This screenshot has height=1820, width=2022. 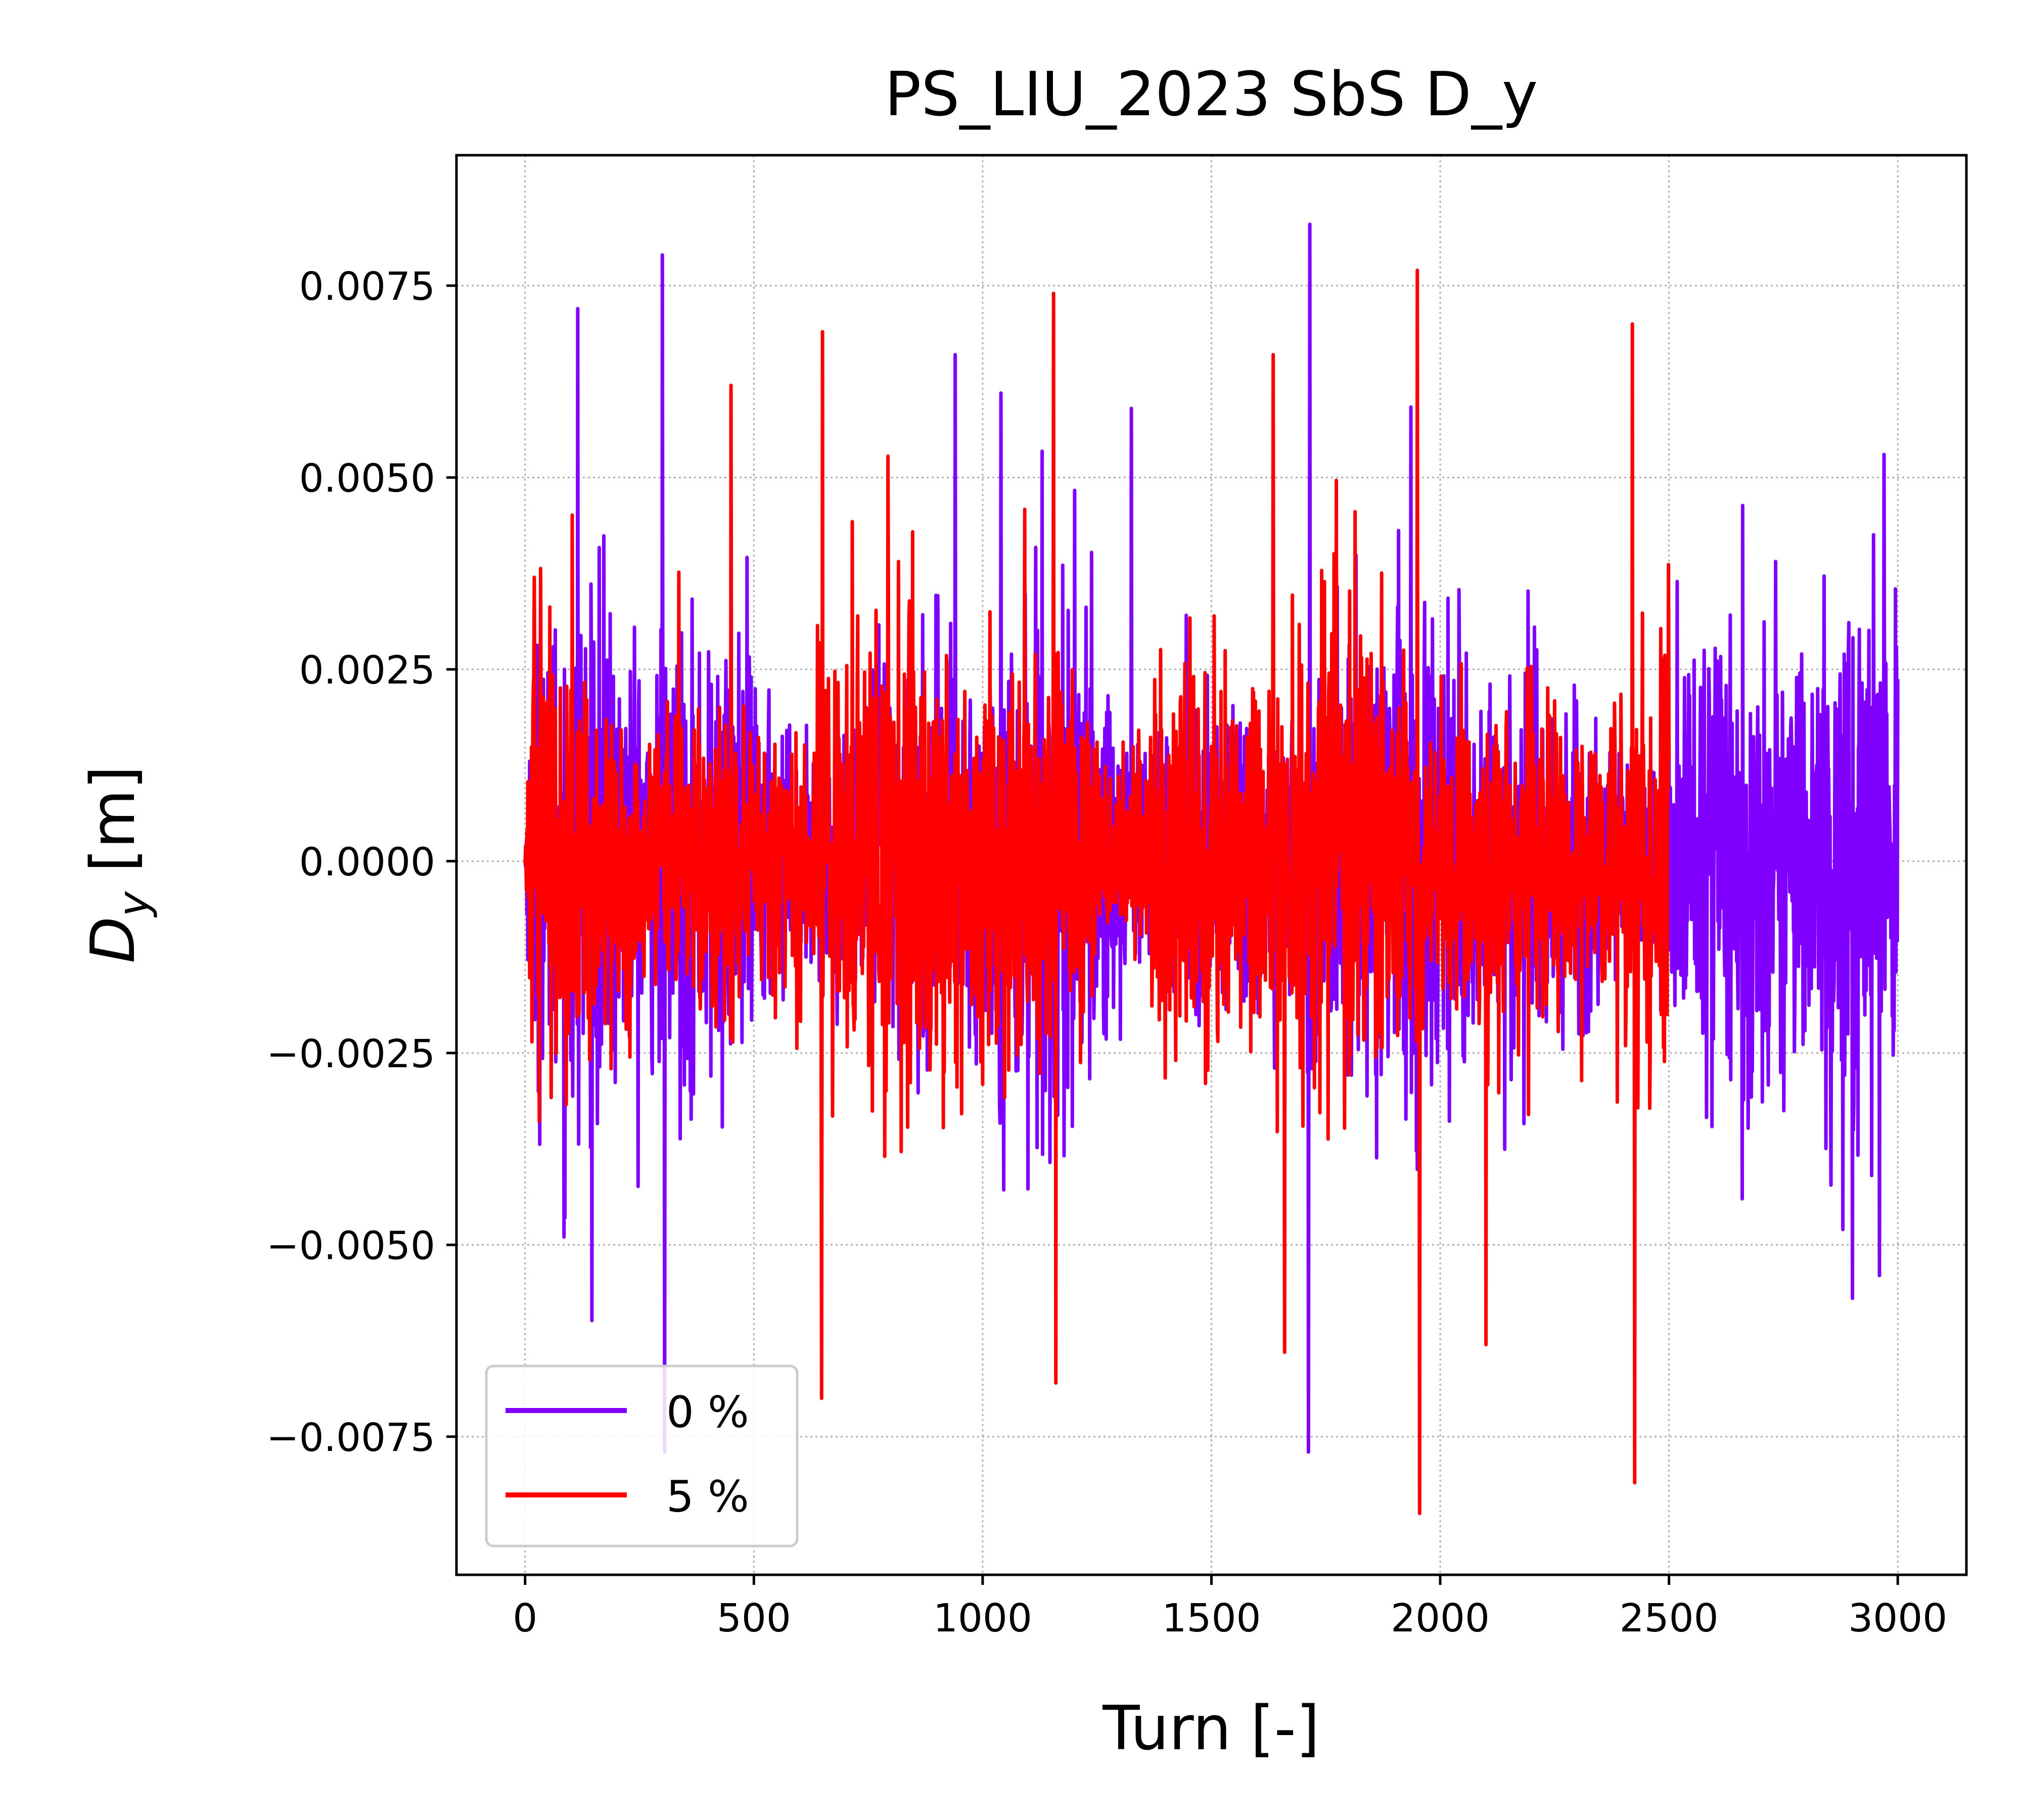 I want to click on y-tick-label: 0.0075, so click(x=367, y=286).